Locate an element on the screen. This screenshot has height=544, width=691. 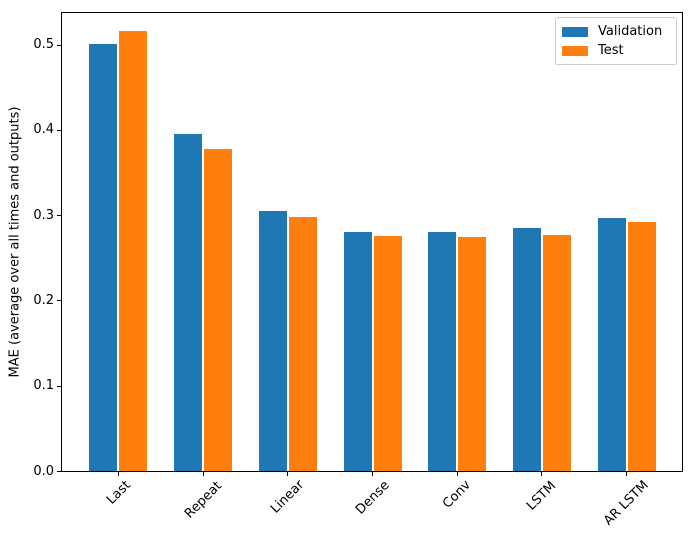
y-tick-label: 0.4 is located at coordinates (43, 130).